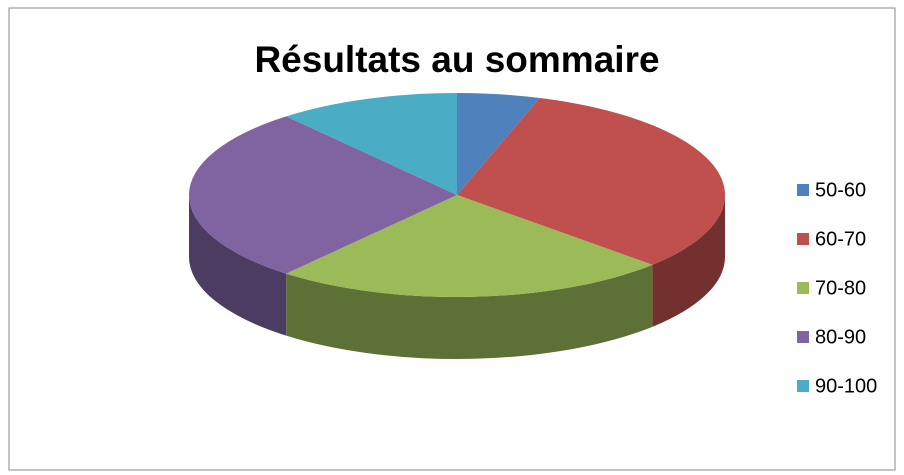  What do you see at coordinates (840, 337) in the screenshot?
I see `legend-label: 80-90` at bounding box center [840, 337].